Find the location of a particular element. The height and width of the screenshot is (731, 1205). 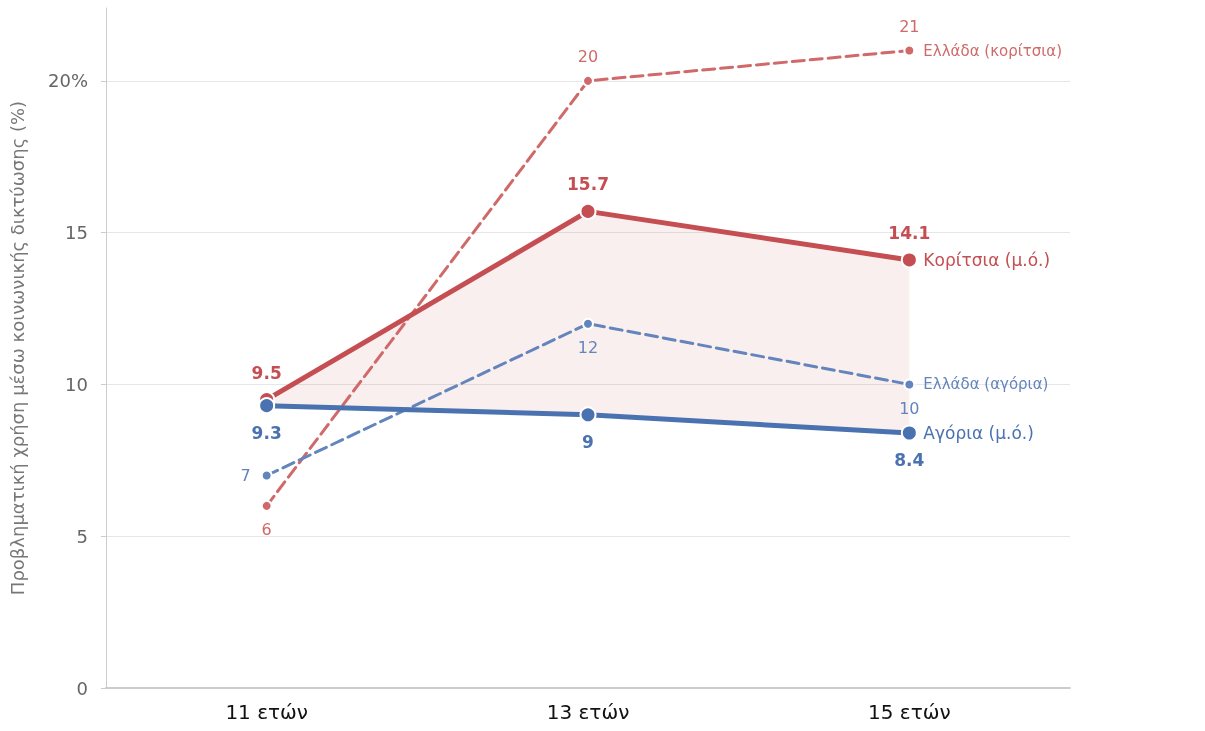

y-tick-label: 20% is located at coordinates (67, 81).